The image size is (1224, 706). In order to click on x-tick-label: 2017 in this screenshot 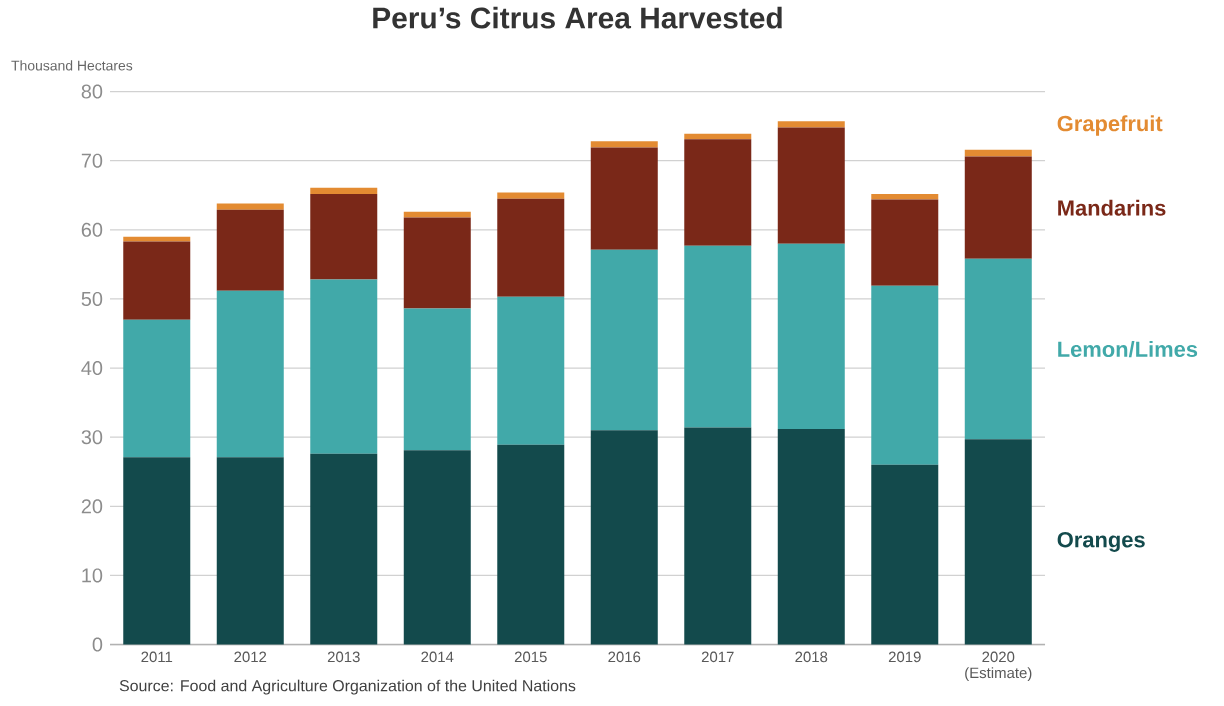, I will do `click(717, 657)`.